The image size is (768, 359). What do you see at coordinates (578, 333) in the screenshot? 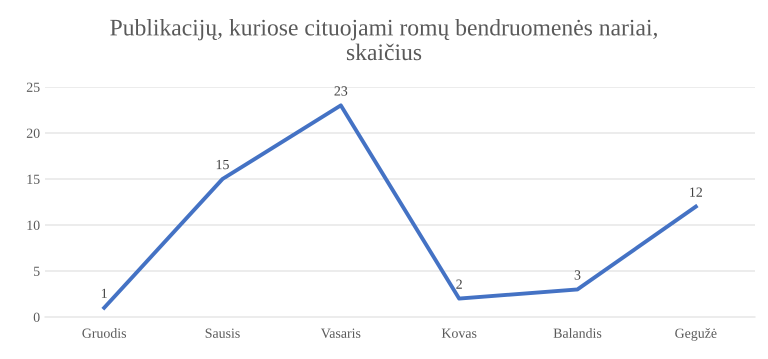
I see `x-tick-label: Balandis` at bounding box center [578, 333].